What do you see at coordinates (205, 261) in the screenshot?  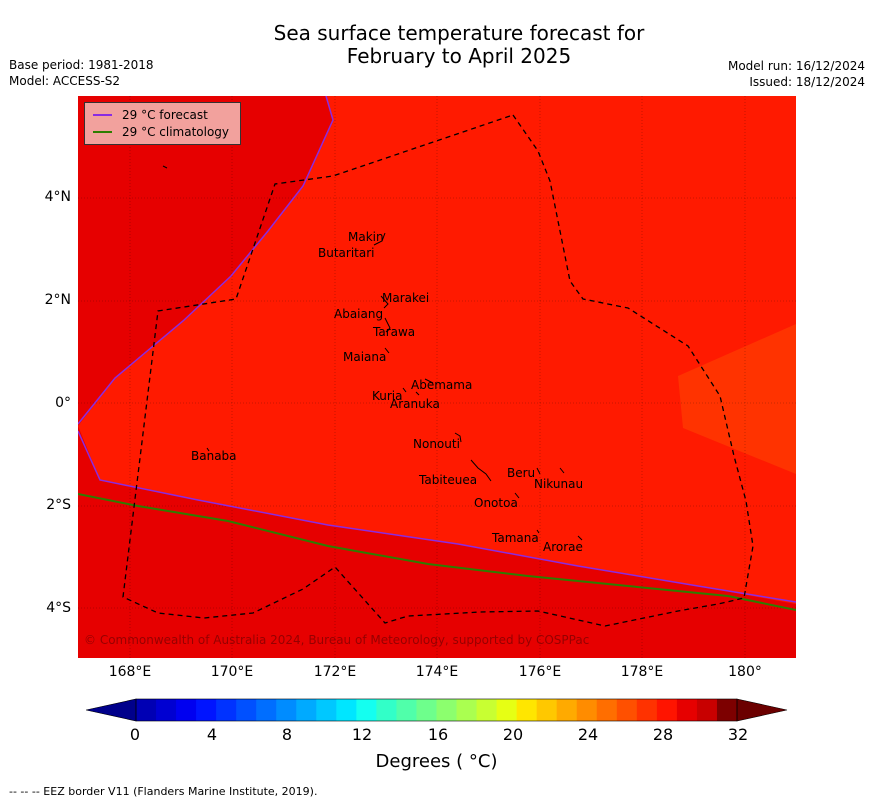 I see `cool-sst-region-north` at bounding box center [205, 261].